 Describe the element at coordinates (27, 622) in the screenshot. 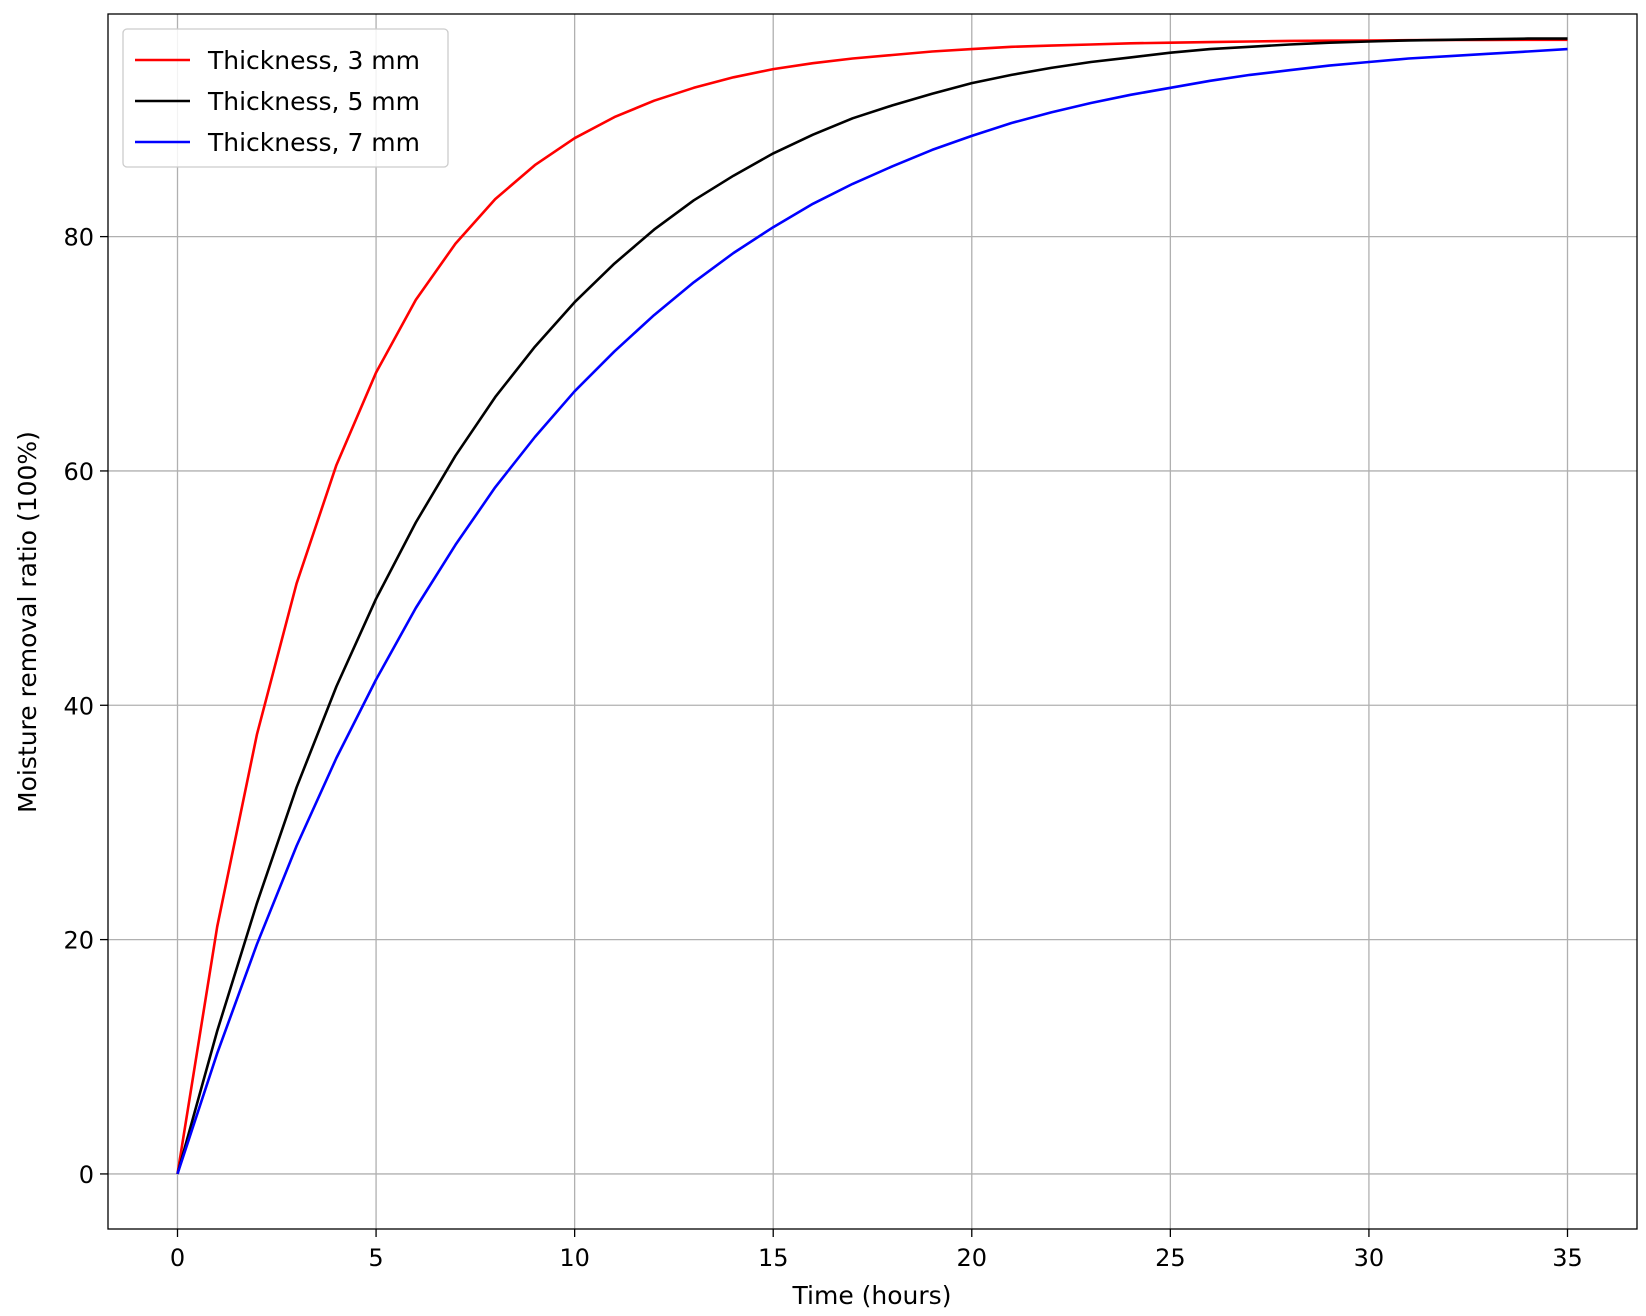

I see `y-axis-label: Moisture removal ratio (100%)` at that location.